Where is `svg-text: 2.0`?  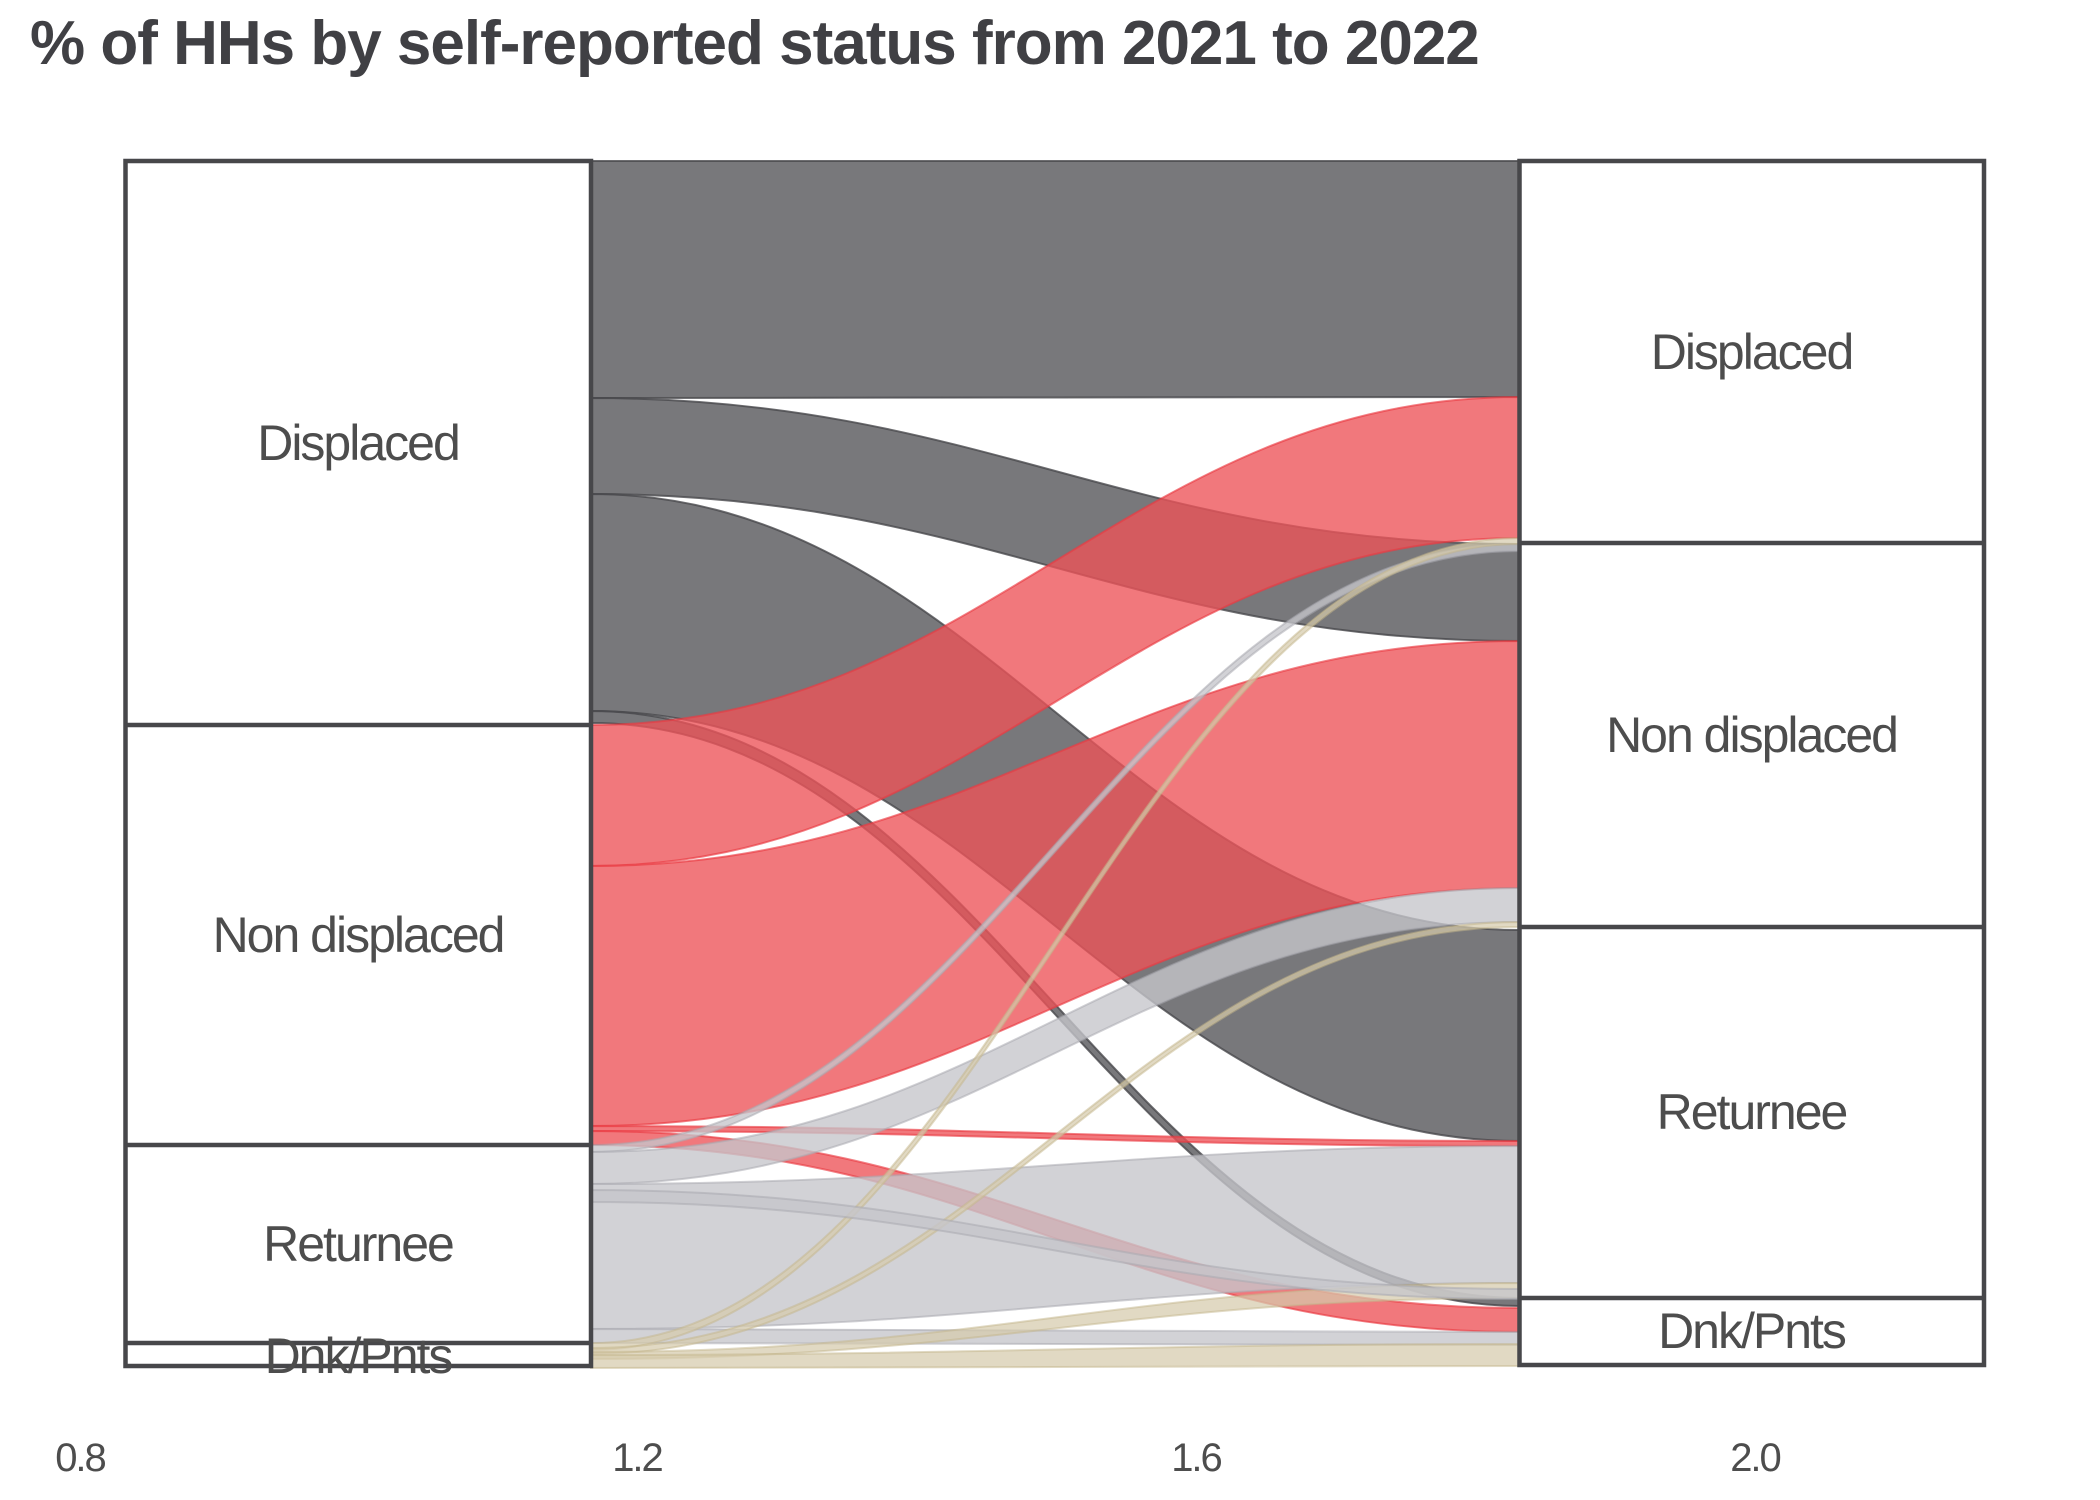 svg-text: 2.0 is located at coordinates (1755, 1458).